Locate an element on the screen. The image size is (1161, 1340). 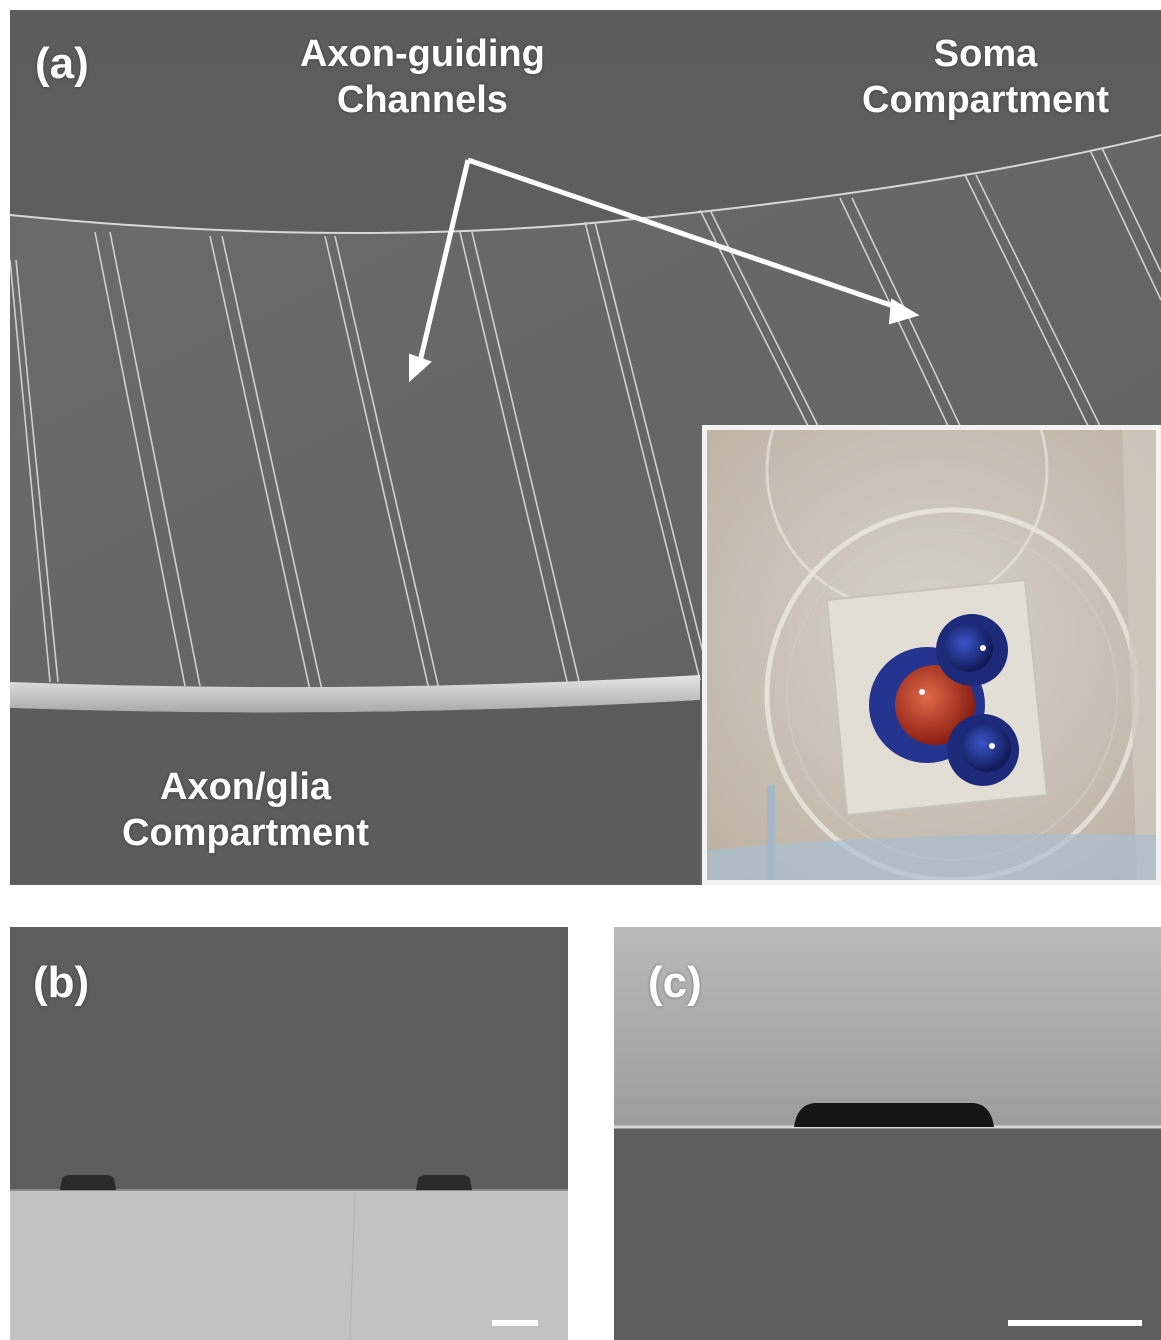
soma-label-line2: Compartment is located at coordinates (986, 99).